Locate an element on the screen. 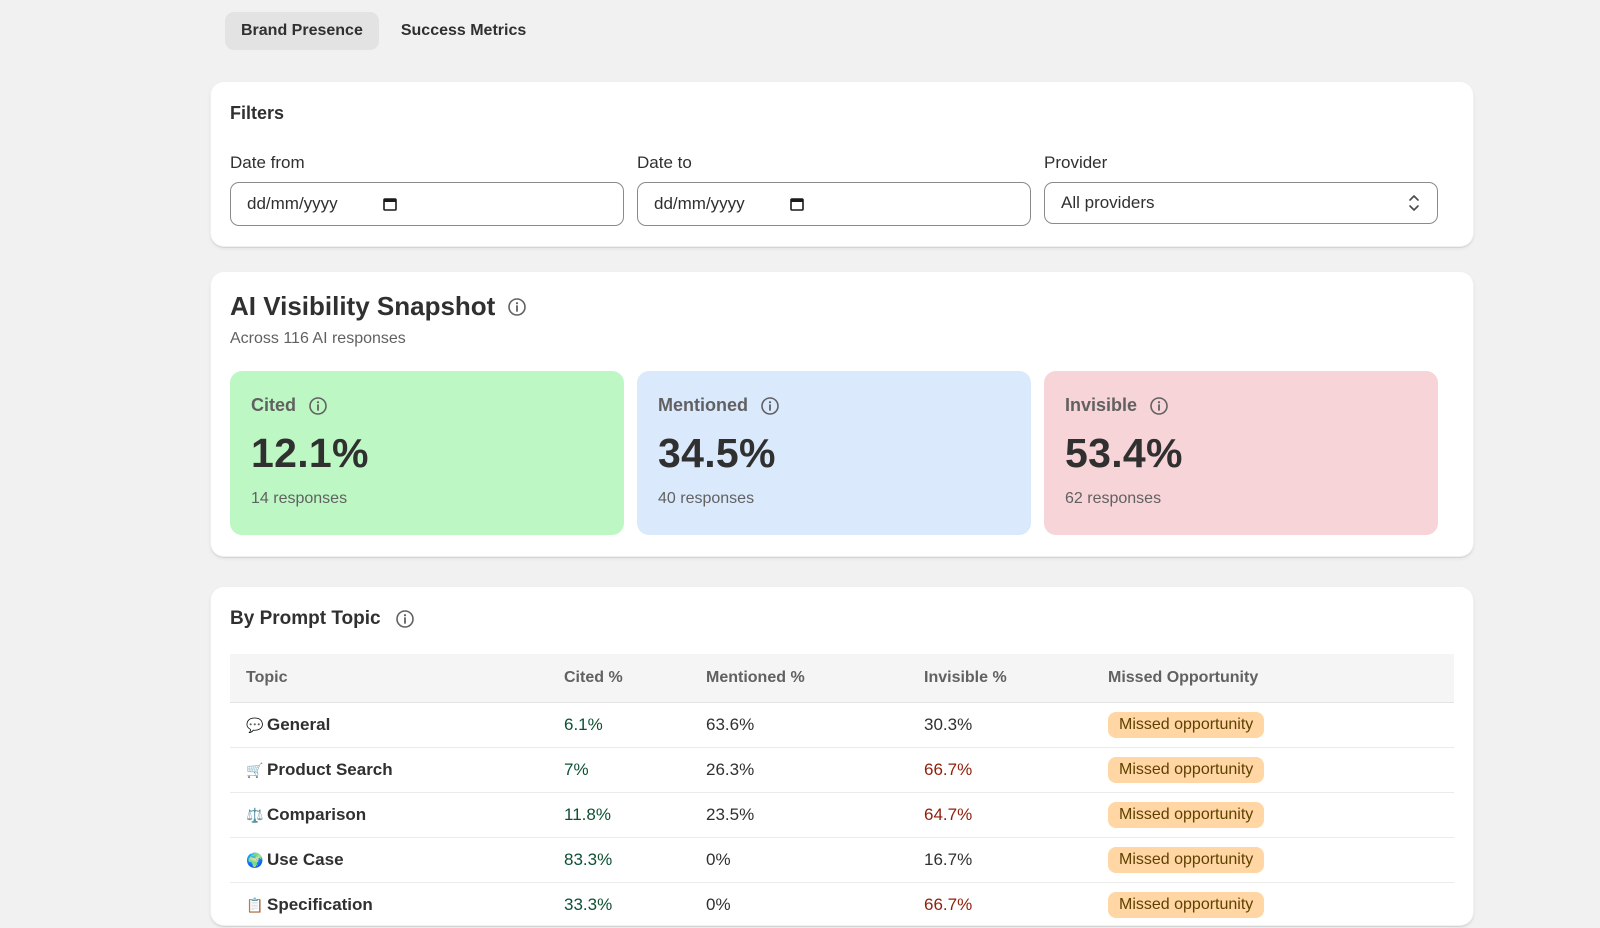 Image resolution: width=1600 pixels, height=928 pixels. chevron-up-down-icon is located at coordinates (1414, 203).